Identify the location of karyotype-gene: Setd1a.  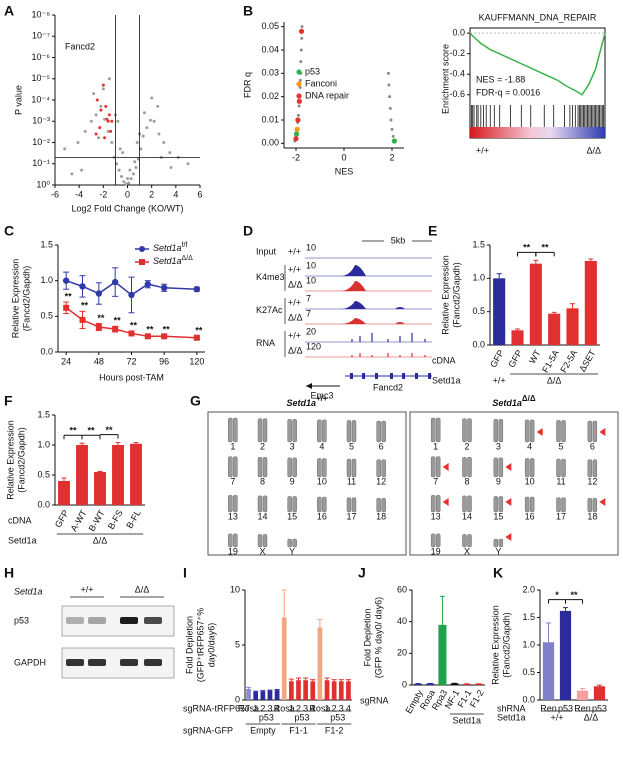
(301, 403).